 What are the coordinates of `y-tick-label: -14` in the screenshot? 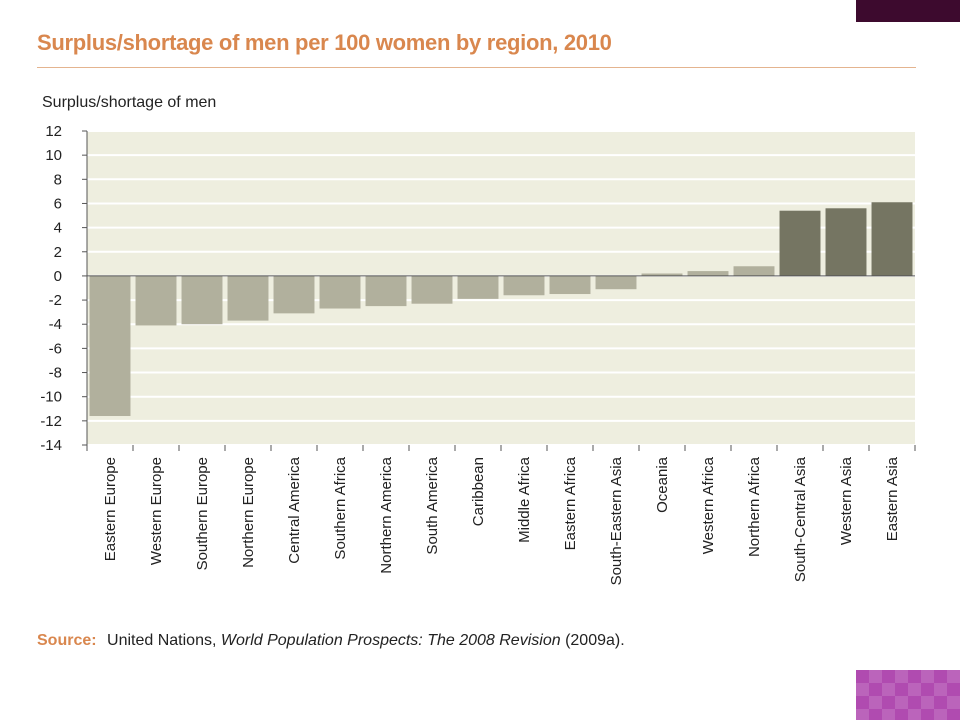 It's located at (51, 445).